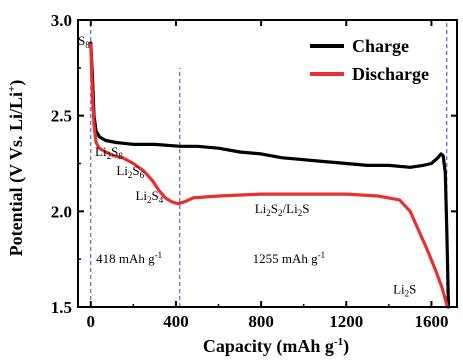 The width and height of the screenshot is (463, 360). I want to click on y-tick-label: 2.0, so click(61, 211).